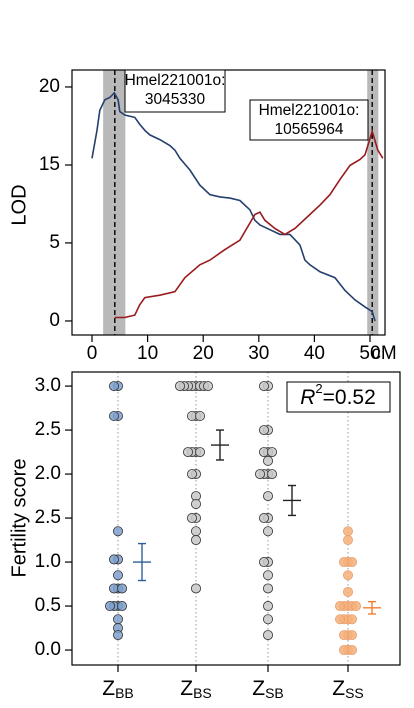 Image resolution: width=414 pixels, height=708 pixels. I want to click on x-tick-label: ZBB, so click(118, 689).